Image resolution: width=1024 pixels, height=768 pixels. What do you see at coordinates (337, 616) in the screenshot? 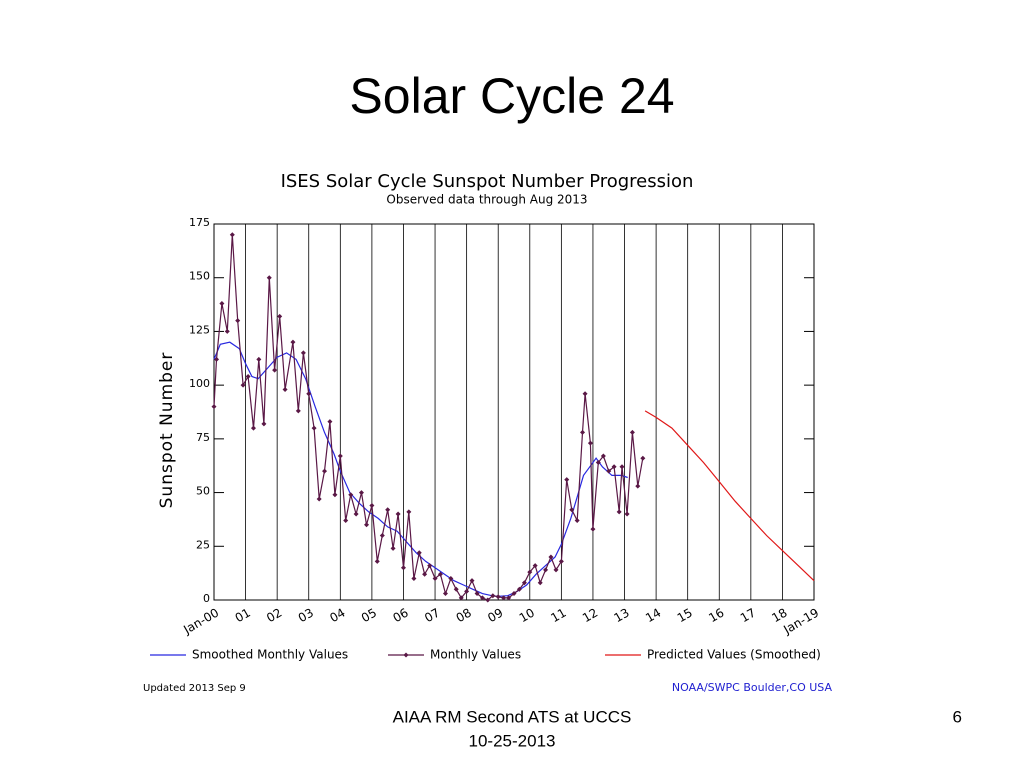
I see `x-tick-label: 04` at bounding box center [337, 616].